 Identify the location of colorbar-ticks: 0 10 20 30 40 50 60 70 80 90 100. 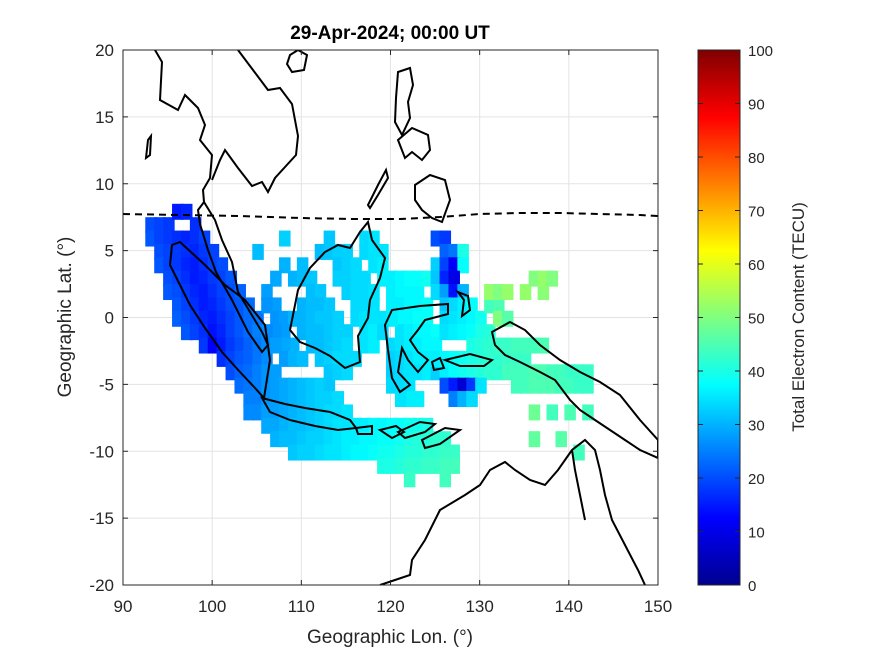
(735, 319).